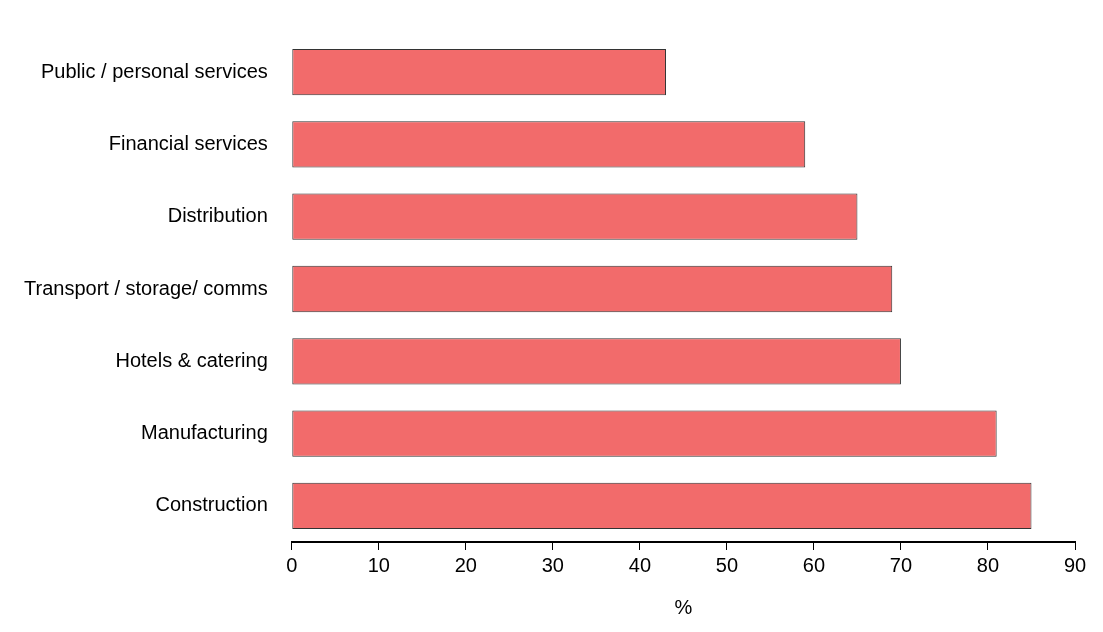 The width and height of the screenshot is (1103, 632). Describe the element at coordinates (1075, 564) in the screenshot. I see `x-tick-label: 90` at that location.